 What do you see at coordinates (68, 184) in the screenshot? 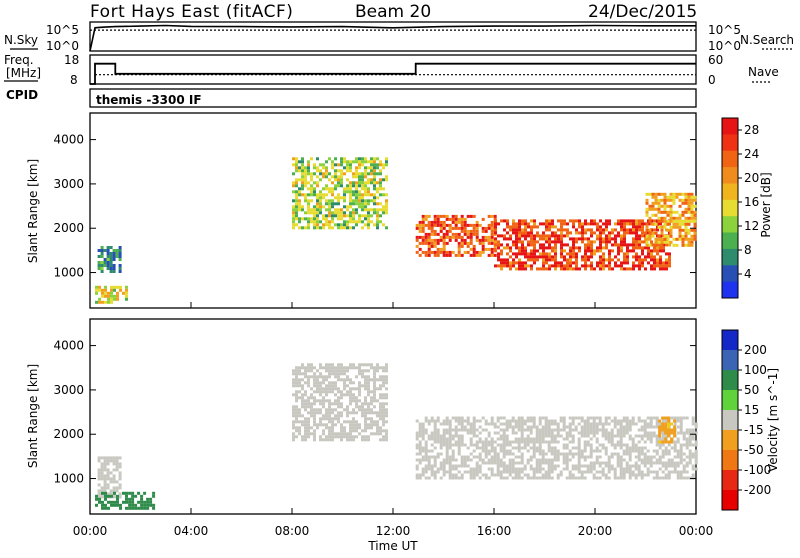
I see `y-tick-label: 3000` at bounding box center [68, 184].